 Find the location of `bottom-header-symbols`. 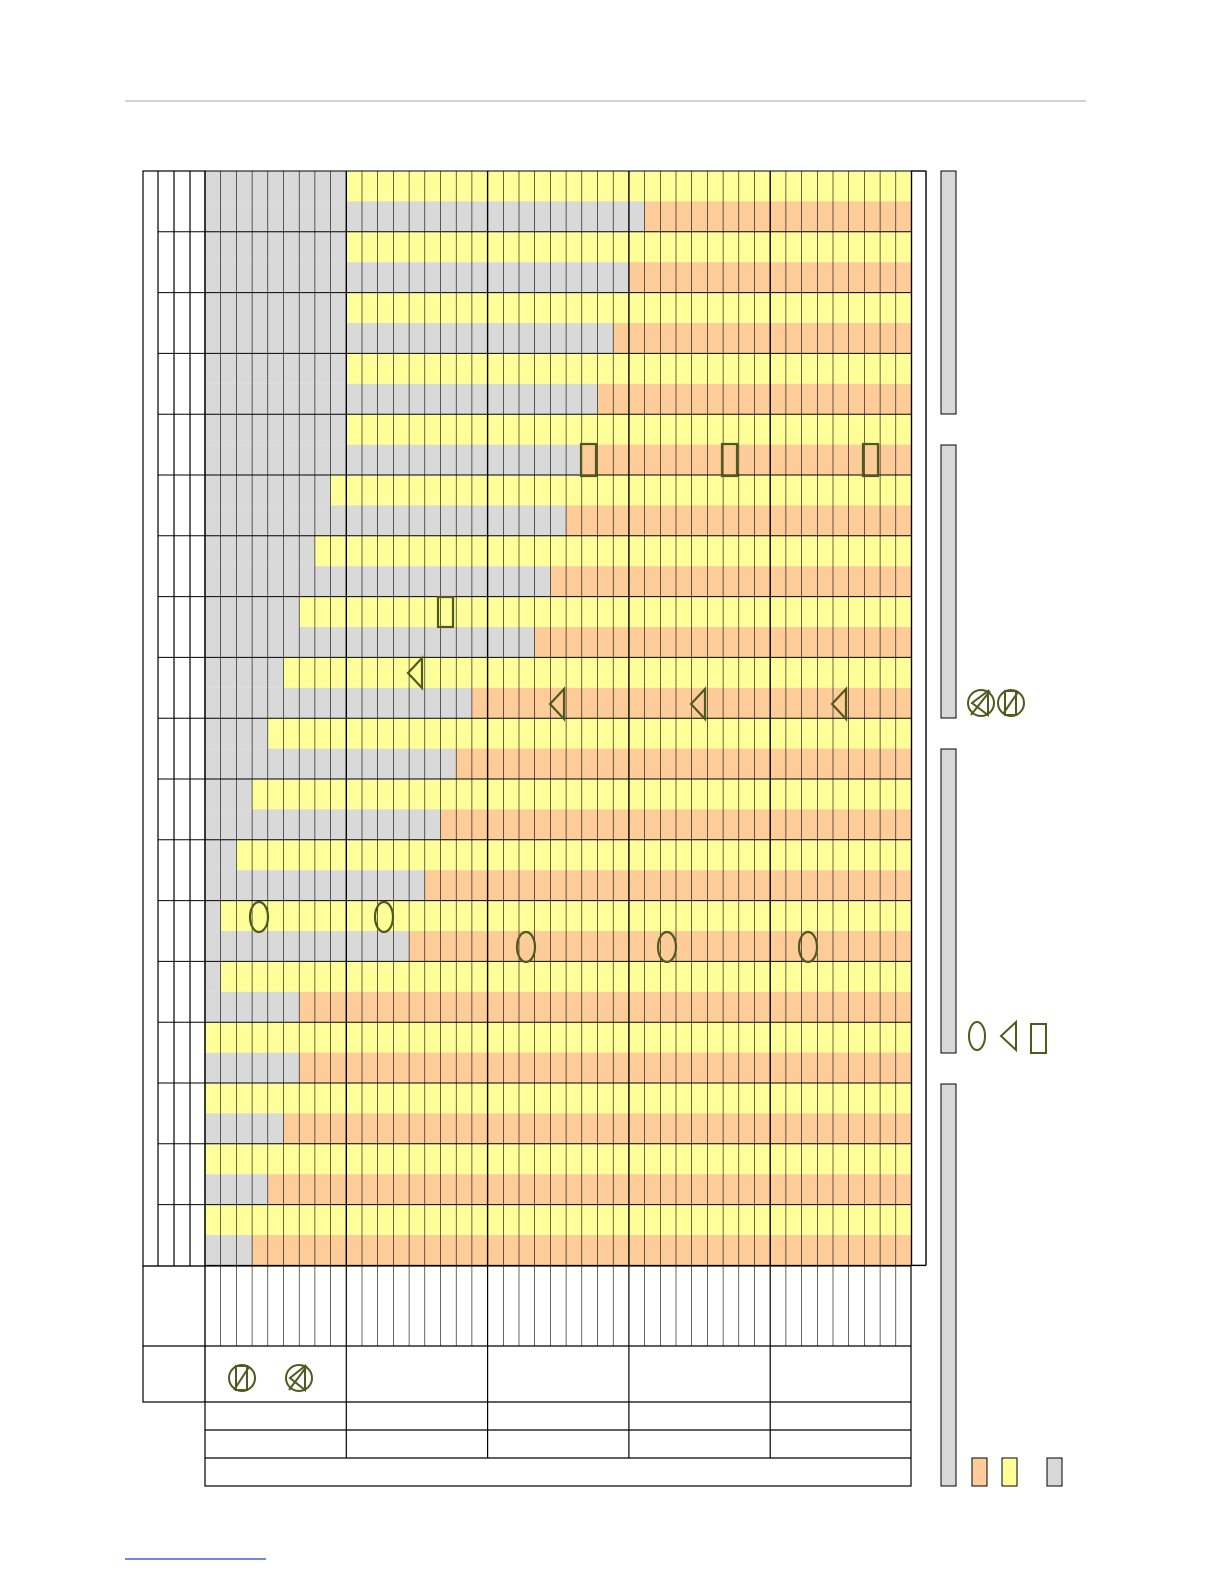

bottom-header-symbols is located at coordinates (270, 1378).